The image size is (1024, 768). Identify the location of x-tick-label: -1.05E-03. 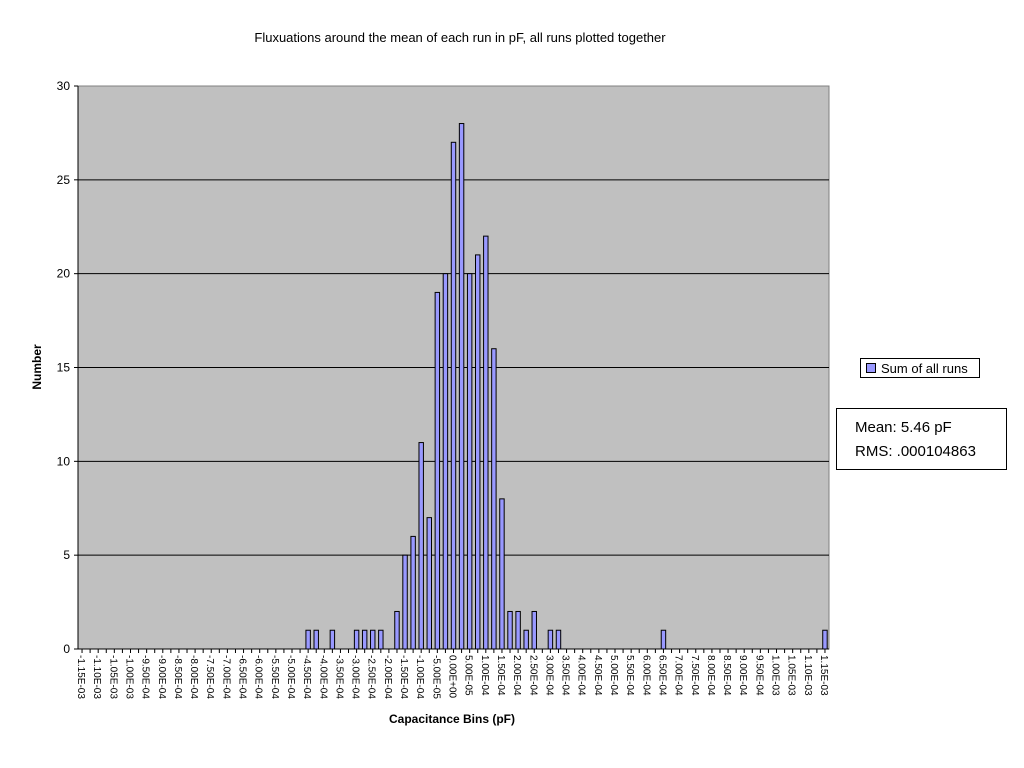
(112, 677).